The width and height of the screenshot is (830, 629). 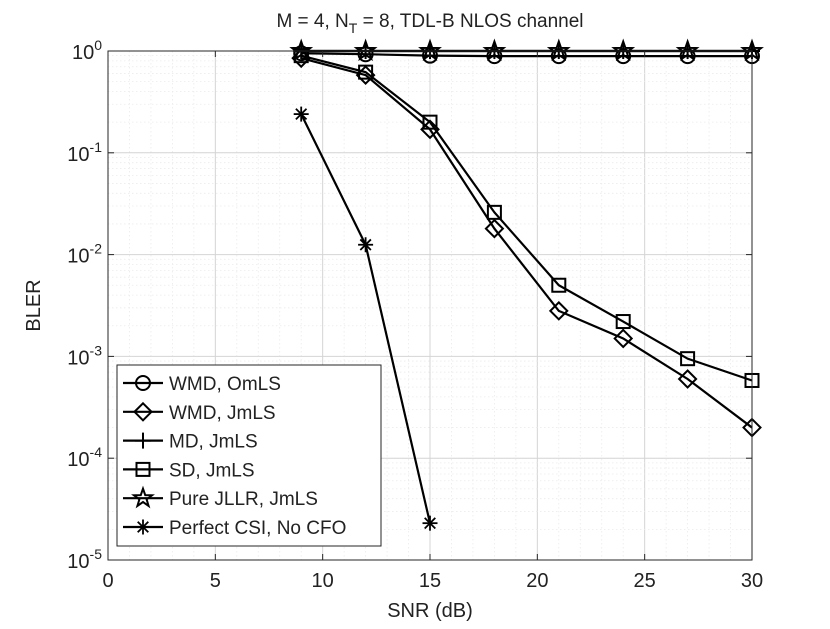 I want to click on y-tick-label-exponent: -1, so click(x=96, y=147).